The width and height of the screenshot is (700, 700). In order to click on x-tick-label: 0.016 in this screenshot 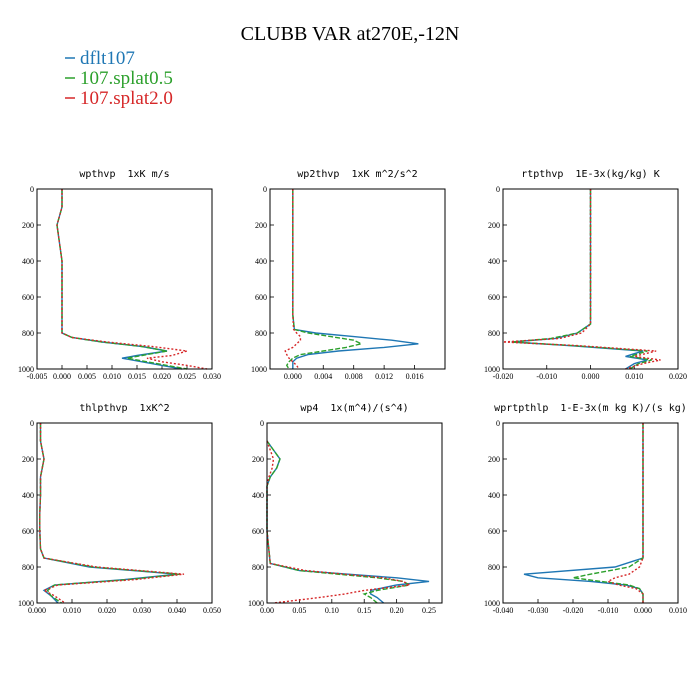, I will do `click(415, 376)`.